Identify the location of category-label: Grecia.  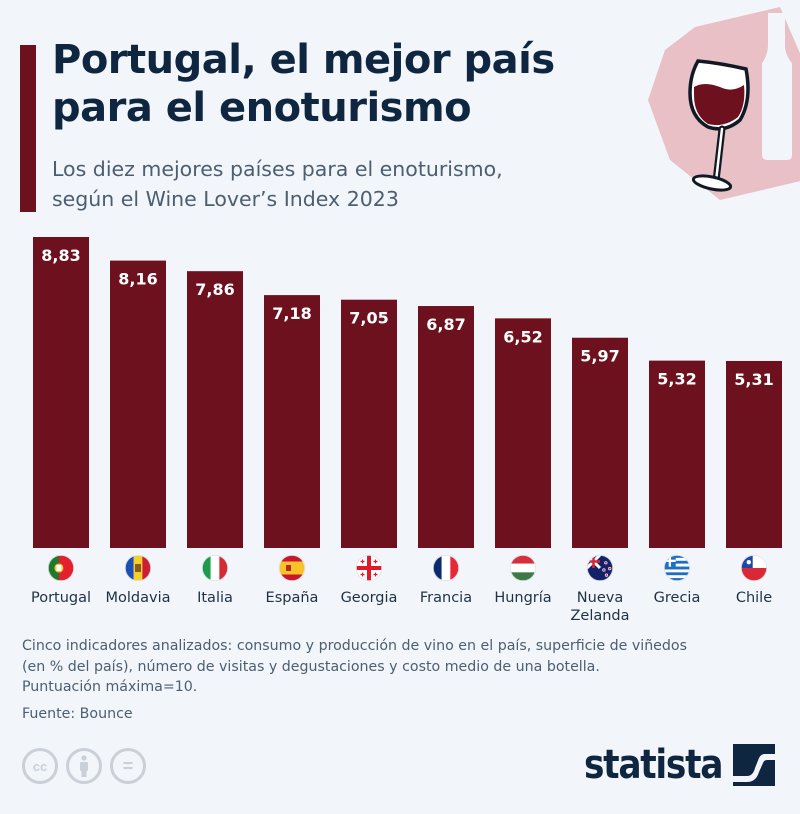
(677, 598).